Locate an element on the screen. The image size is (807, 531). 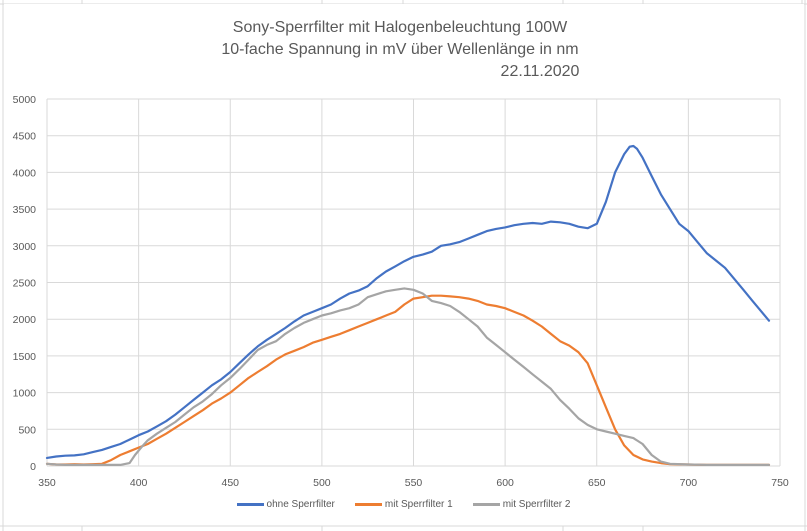
legend-label: mit Sperrfilter 2 is located at coordinates (536, 504).